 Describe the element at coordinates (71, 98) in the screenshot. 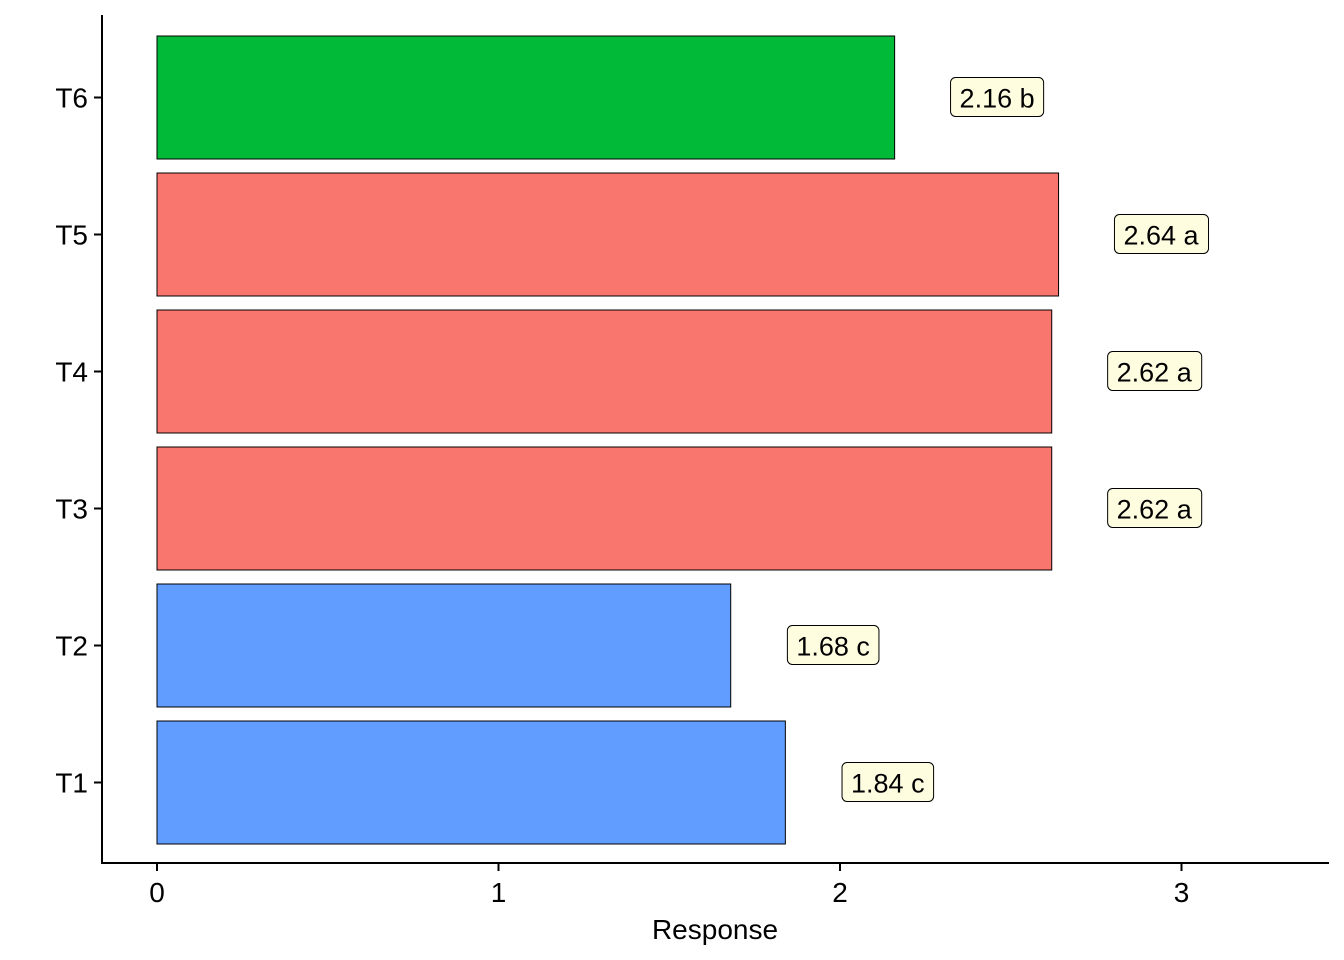

I see `y-tick-label-t6: T6` at that location.